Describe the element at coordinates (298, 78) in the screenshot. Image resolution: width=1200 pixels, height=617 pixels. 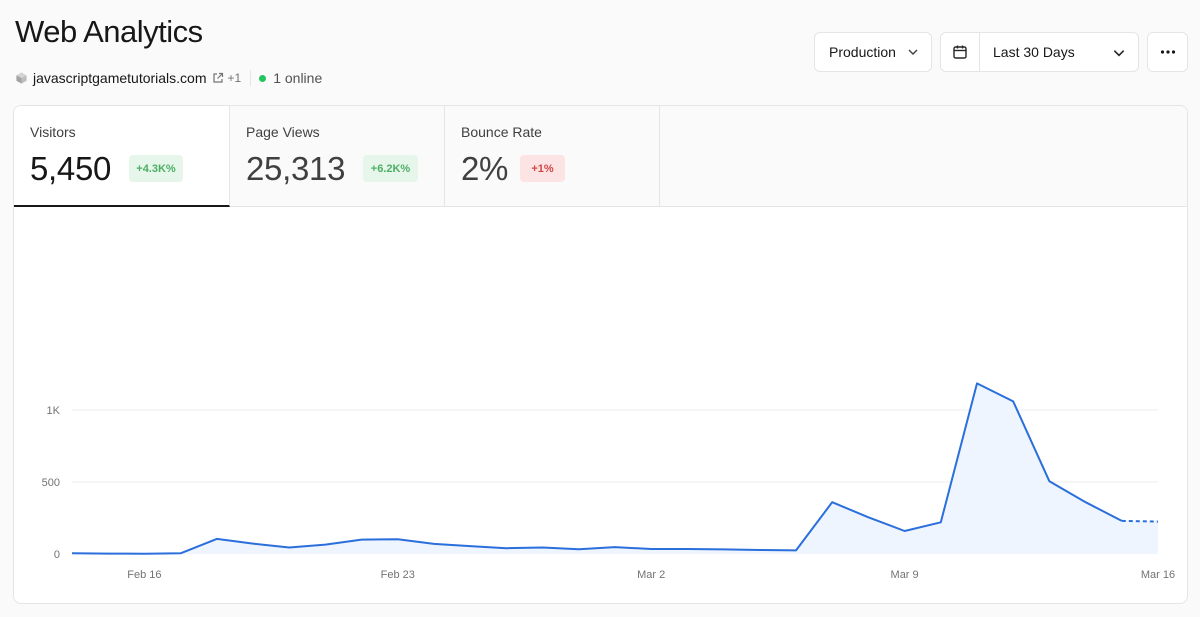
I see `online-count: 1 online` at that location.